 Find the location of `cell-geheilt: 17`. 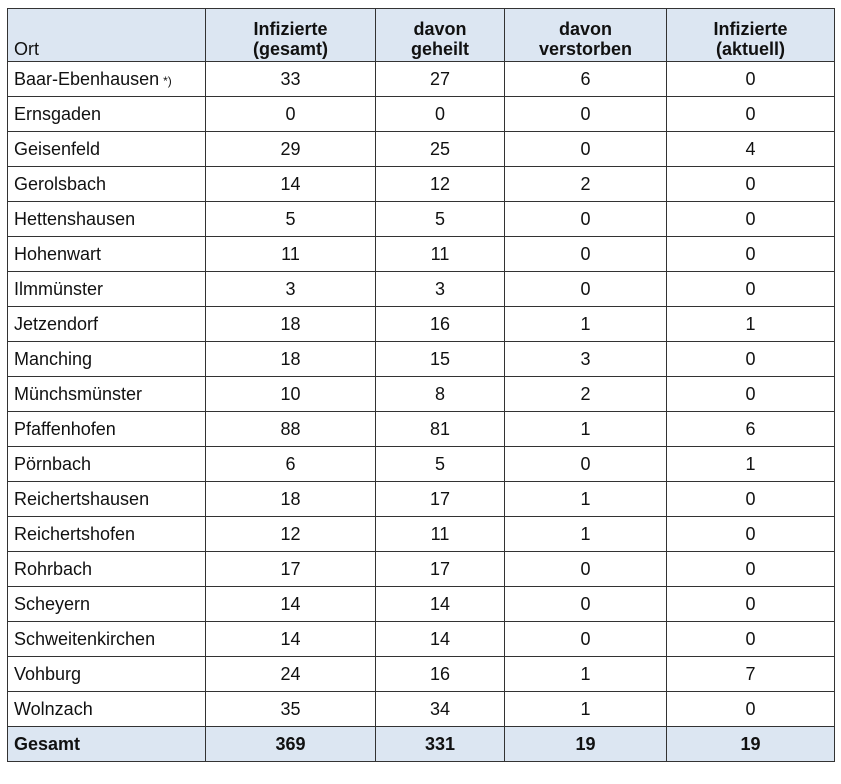

cell-geheilt: 17 is located at coordinates (440, 499).